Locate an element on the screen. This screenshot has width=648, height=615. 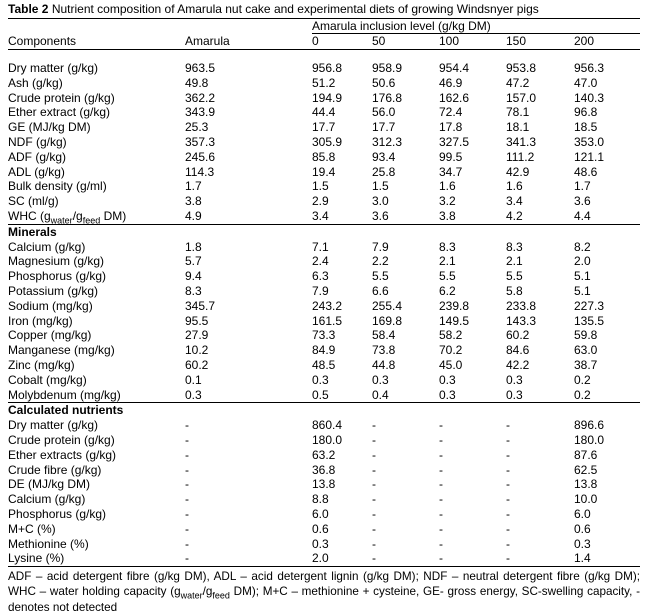
value-cell: 2.9 is located at coordinates (320, 201).